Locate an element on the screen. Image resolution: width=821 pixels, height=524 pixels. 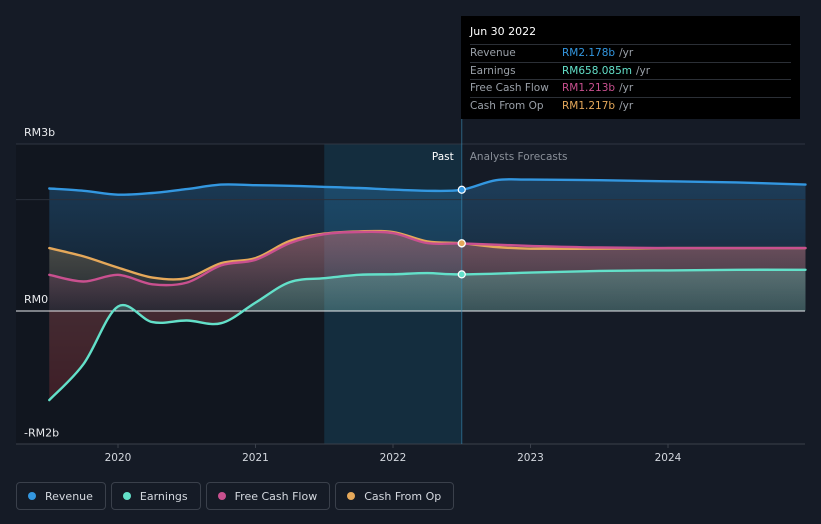
y-tick-label: -RM2b is located at coordinates (41, 432).